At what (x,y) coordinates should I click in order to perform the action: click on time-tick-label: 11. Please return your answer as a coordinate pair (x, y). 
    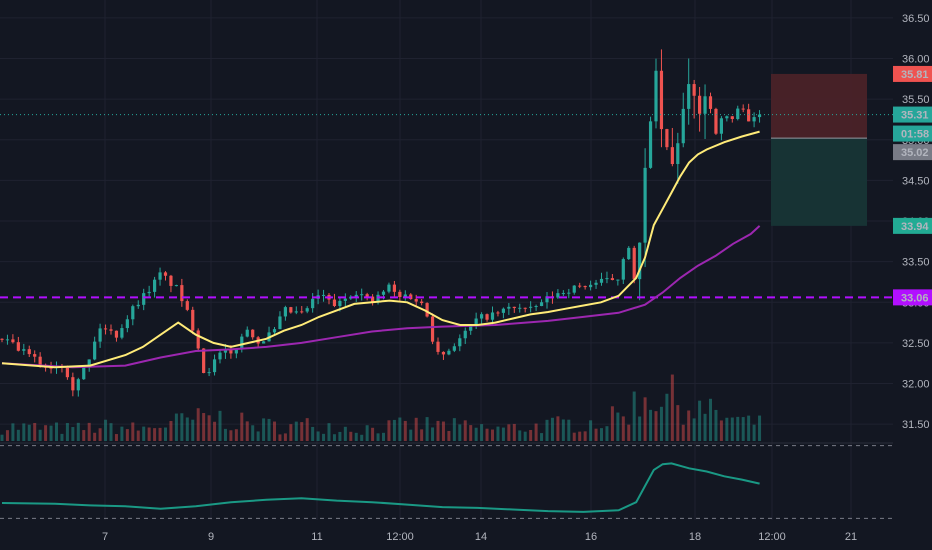
    Looking at the image, I should click on (316, 537).